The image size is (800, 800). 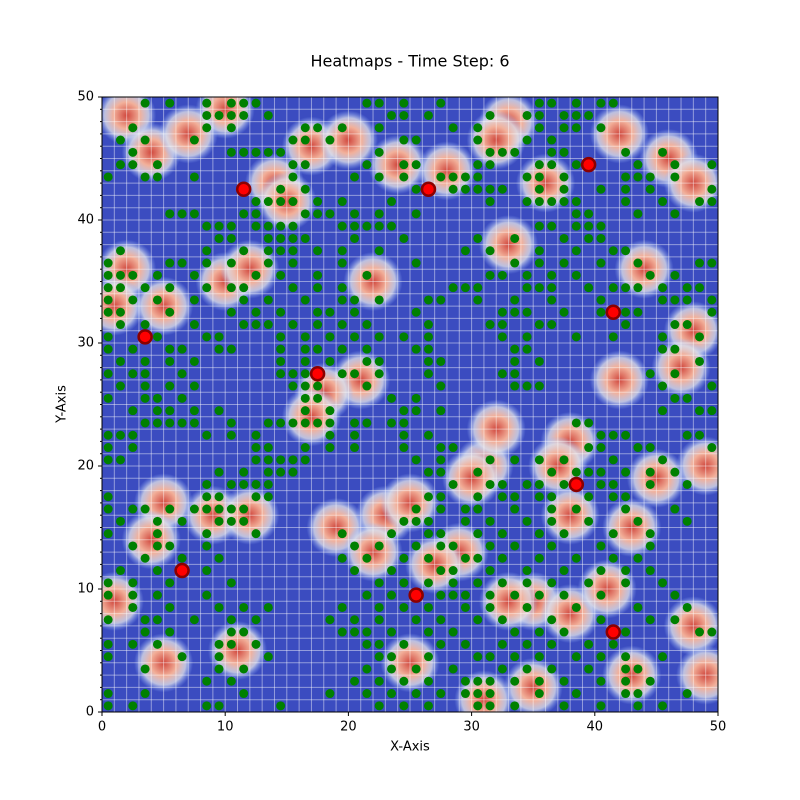 What do you see at coordinates (588, 164) in the screenshot?
I see `agent-point` at bounding box center [588, 164].